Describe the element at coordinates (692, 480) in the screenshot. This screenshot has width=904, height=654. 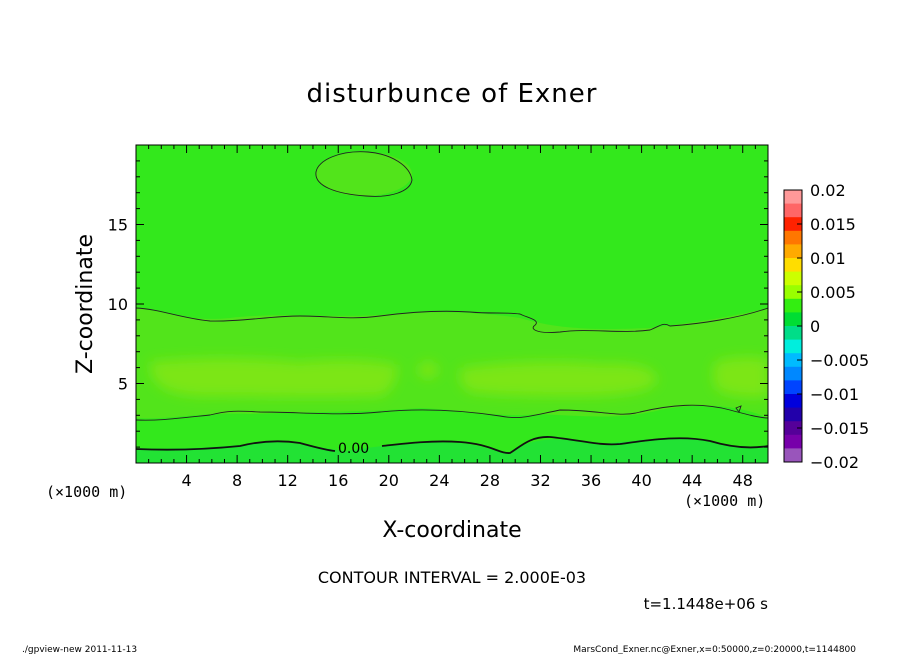
I see `x-tick-label: 44` at that location.